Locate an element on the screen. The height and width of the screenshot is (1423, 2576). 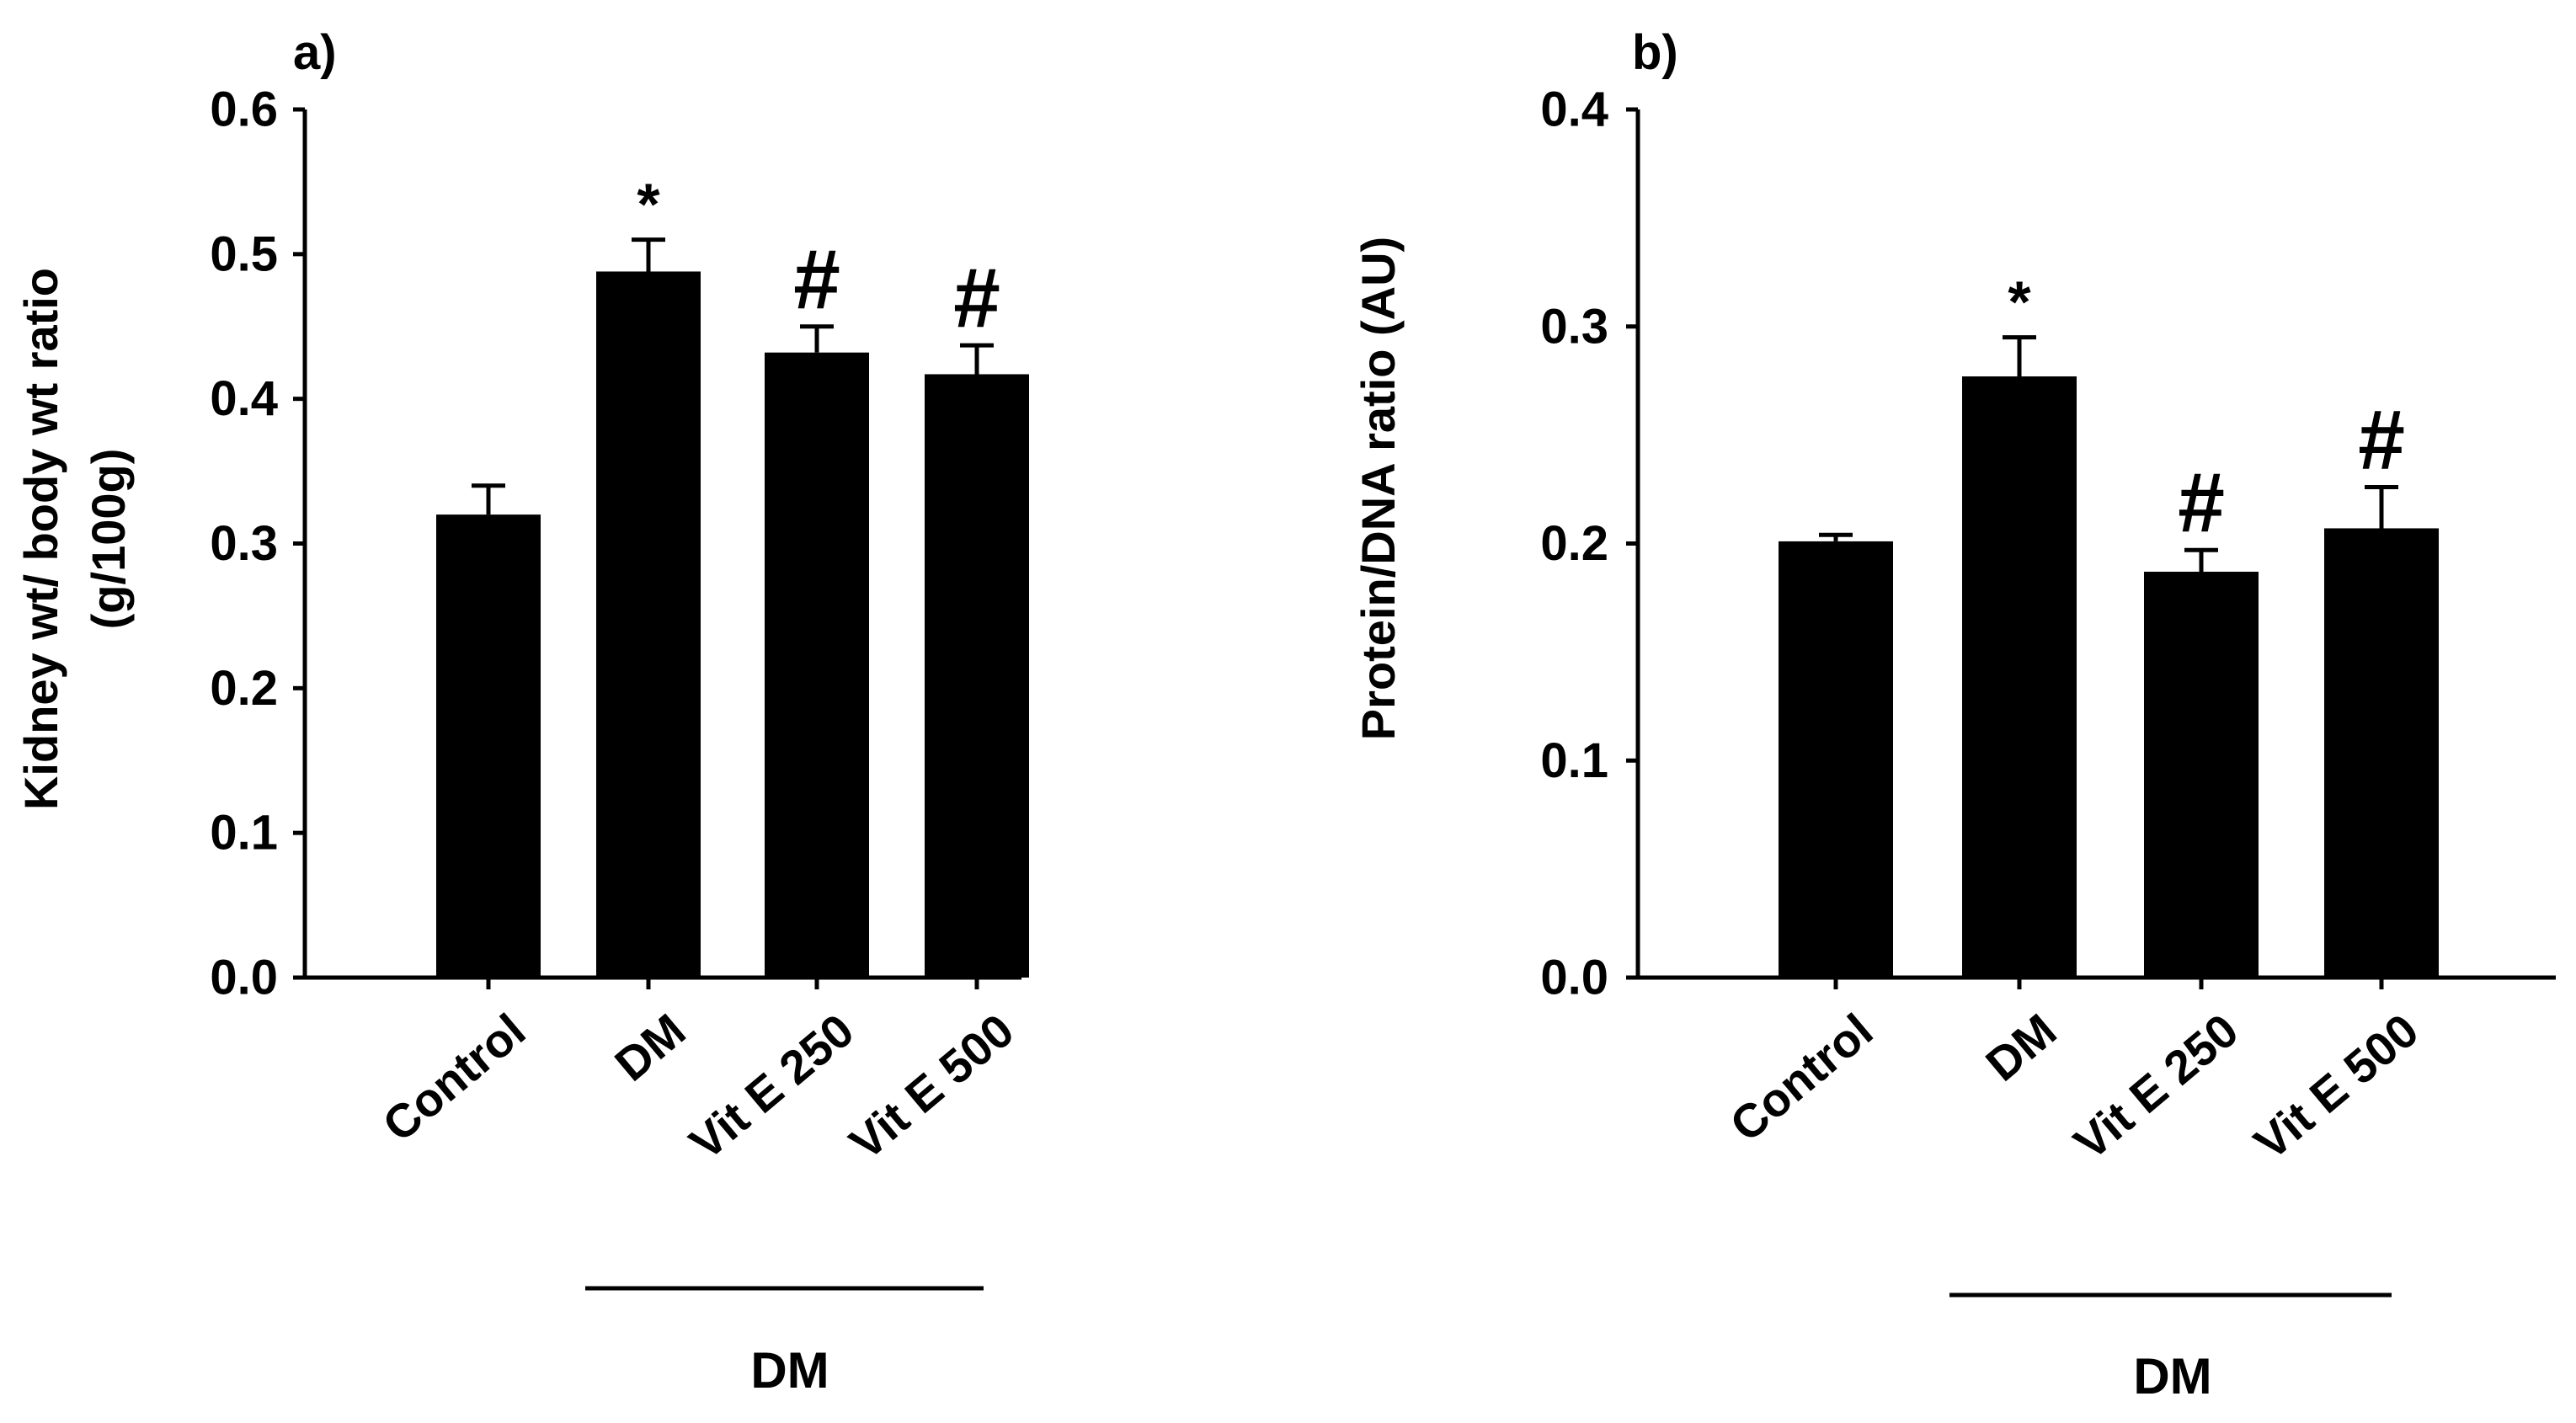
panel-a-category-label: DM is located at coordinates (650, 1047).